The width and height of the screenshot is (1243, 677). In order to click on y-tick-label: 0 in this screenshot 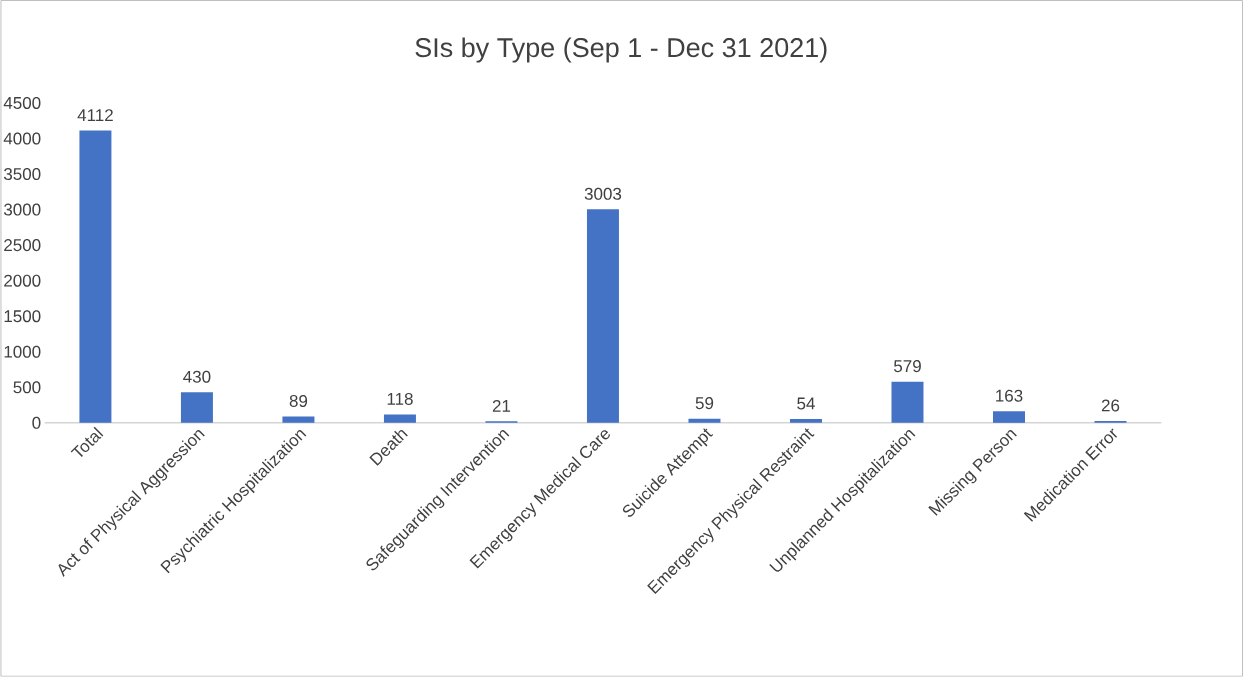, I will do `click(36, 422)`.